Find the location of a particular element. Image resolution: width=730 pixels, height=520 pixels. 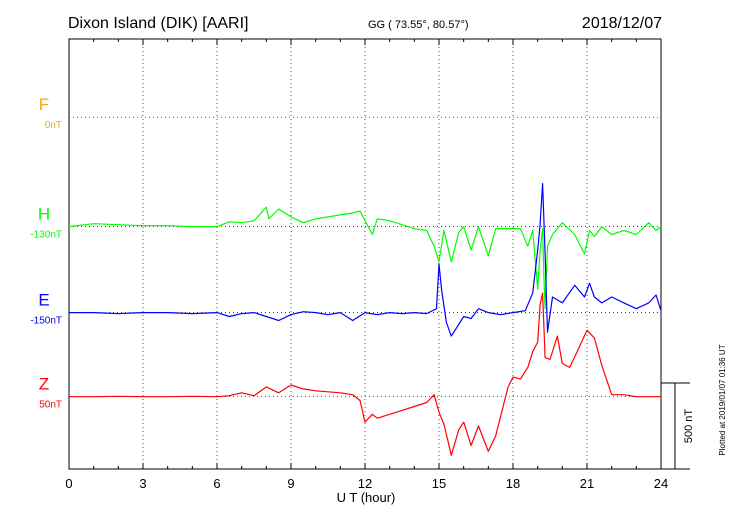

x-tick-label: 6 is located at coordinates (216, 483).